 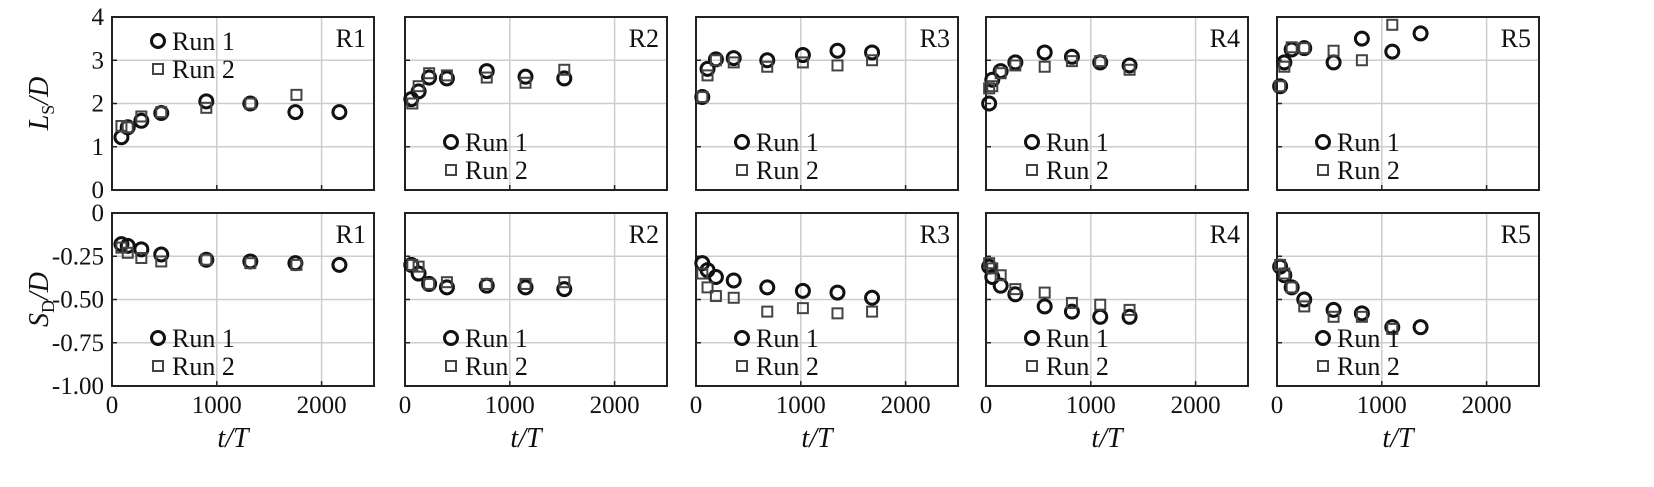 I want to click on x-axis-label-c5: t/T, so click(x=1399, y=438).